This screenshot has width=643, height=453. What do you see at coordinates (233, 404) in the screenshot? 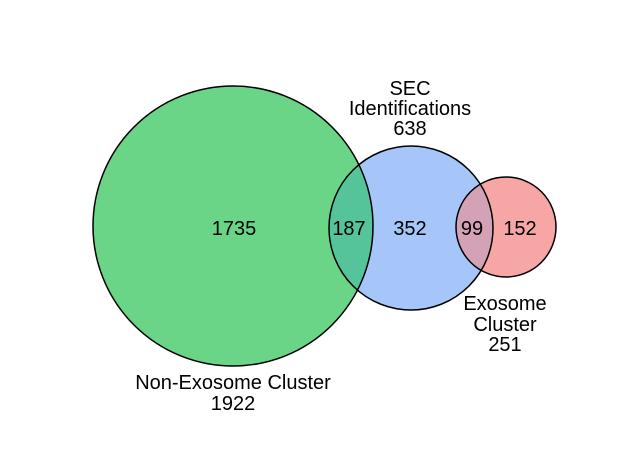
I see `non-exosome-total: 1922` at bounding box center [233, 404].